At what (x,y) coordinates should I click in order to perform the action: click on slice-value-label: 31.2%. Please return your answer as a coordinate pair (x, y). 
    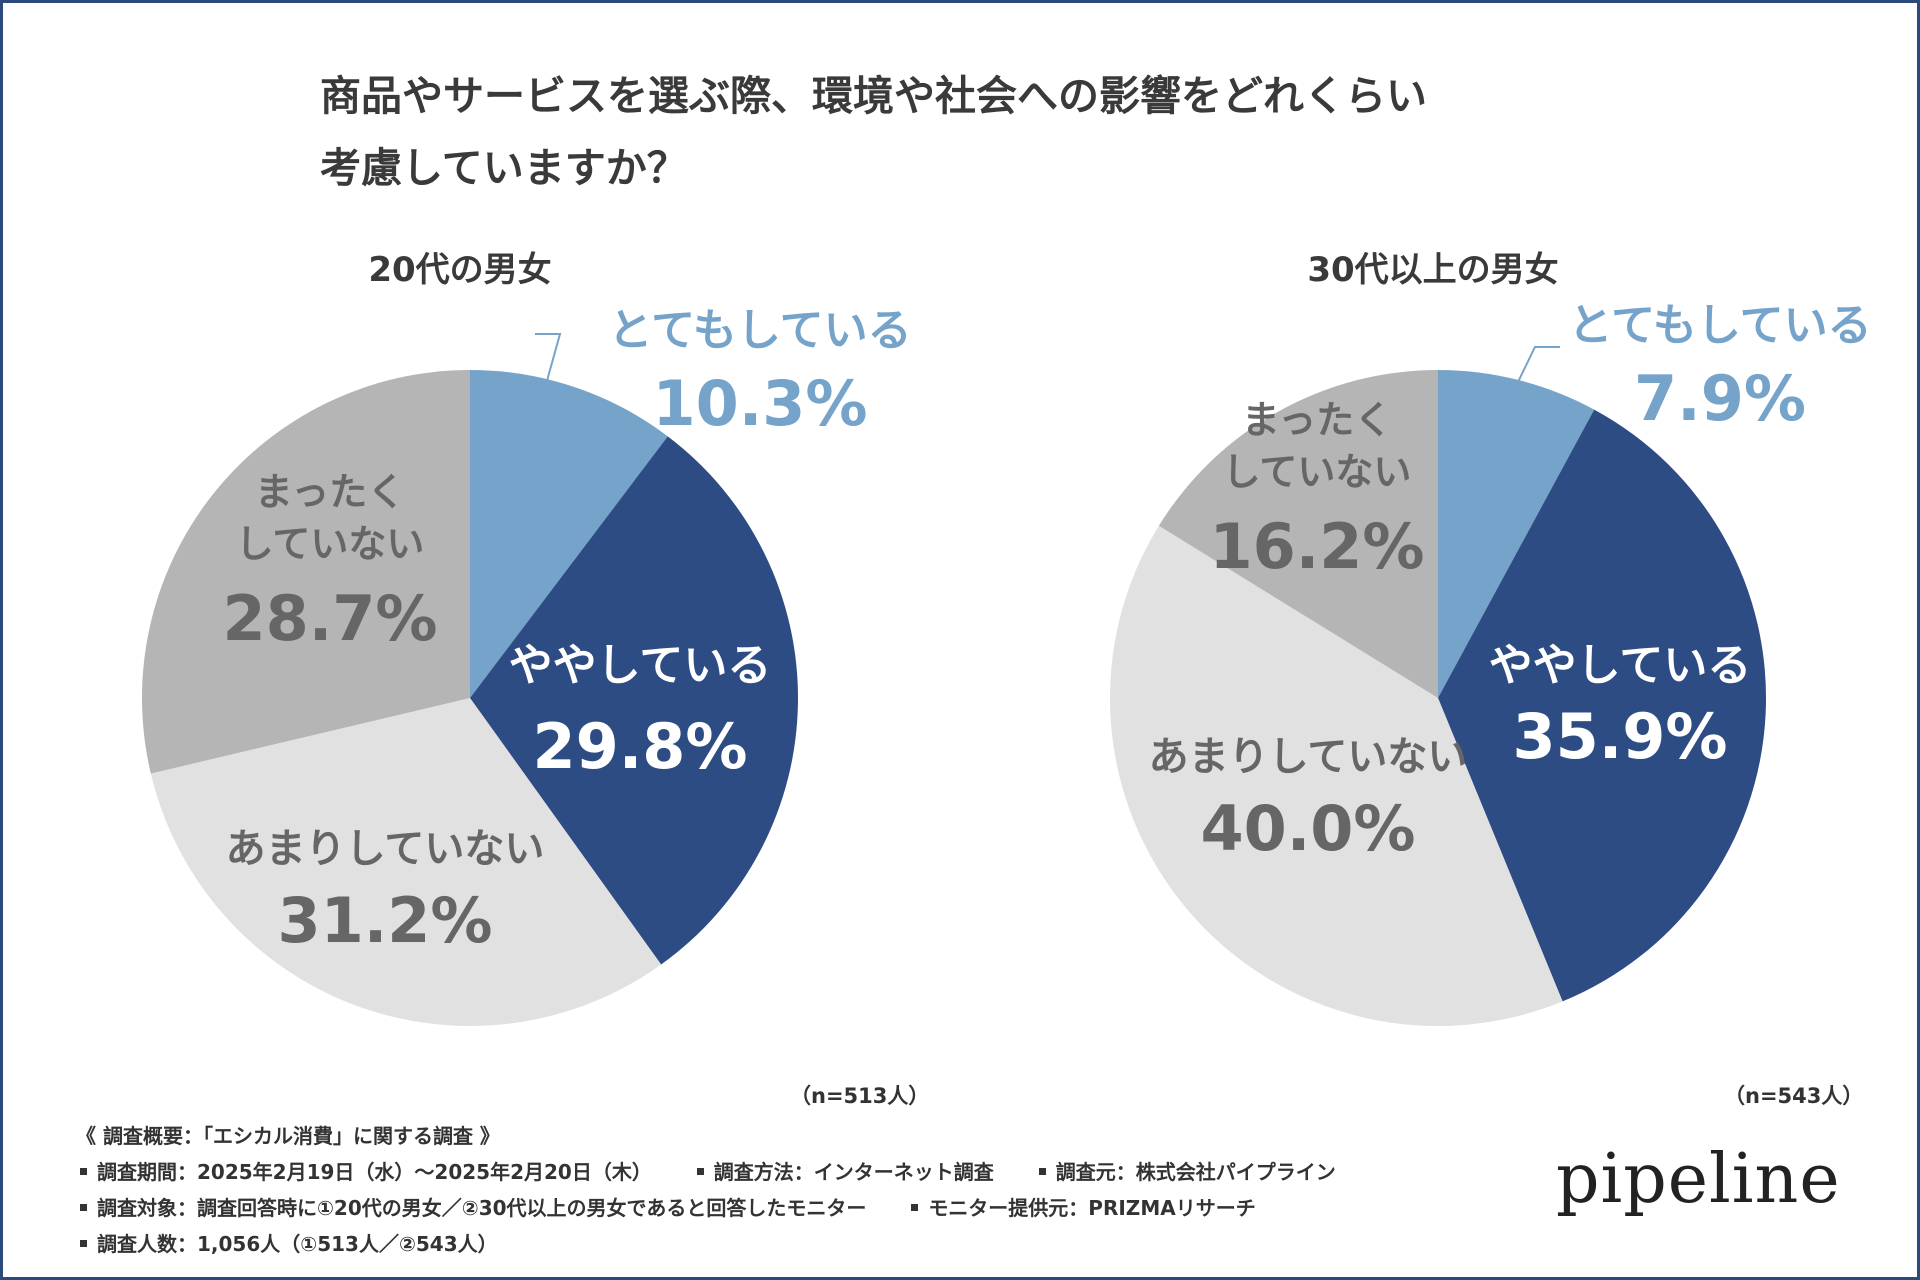
    Looking at the image, I should click on (384, 920).